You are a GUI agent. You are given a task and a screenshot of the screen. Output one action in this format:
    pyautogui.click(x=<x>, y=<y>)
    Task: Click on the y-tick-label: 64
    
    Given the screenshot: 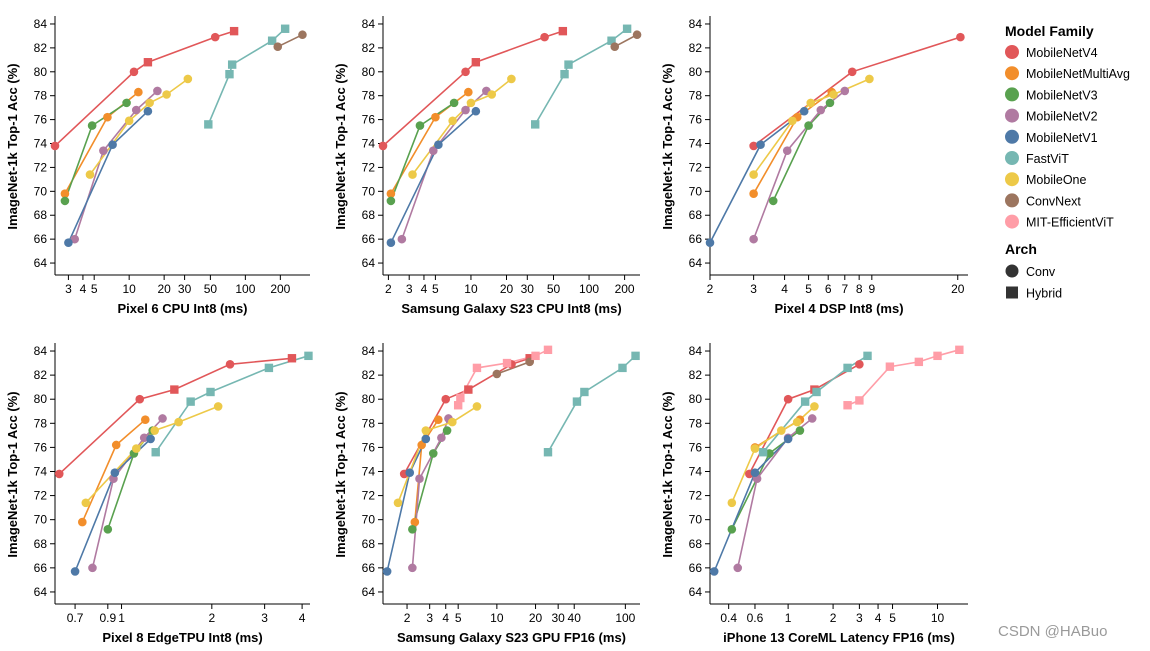 What is the action you would take?
    pyautogui.click(x=41, y=592)
    